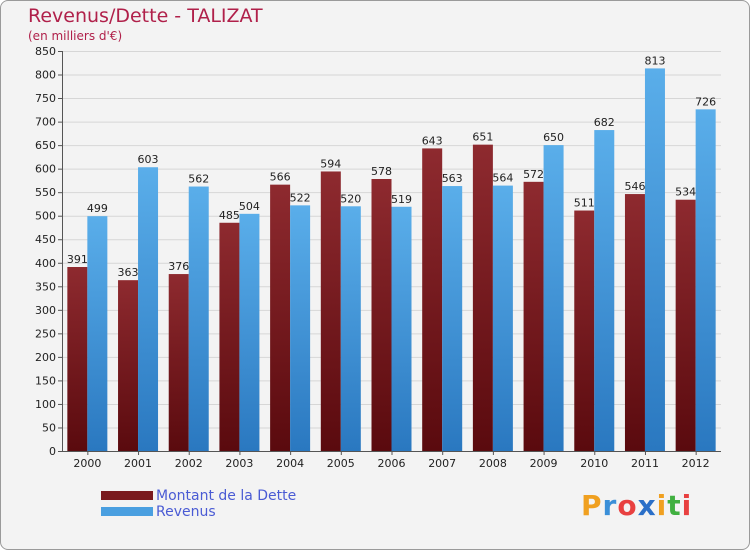  What do you see at coordinates (502, 178) in the screenshot?
I see `data-label-revenus: 564` at bounding box center [502, 178].